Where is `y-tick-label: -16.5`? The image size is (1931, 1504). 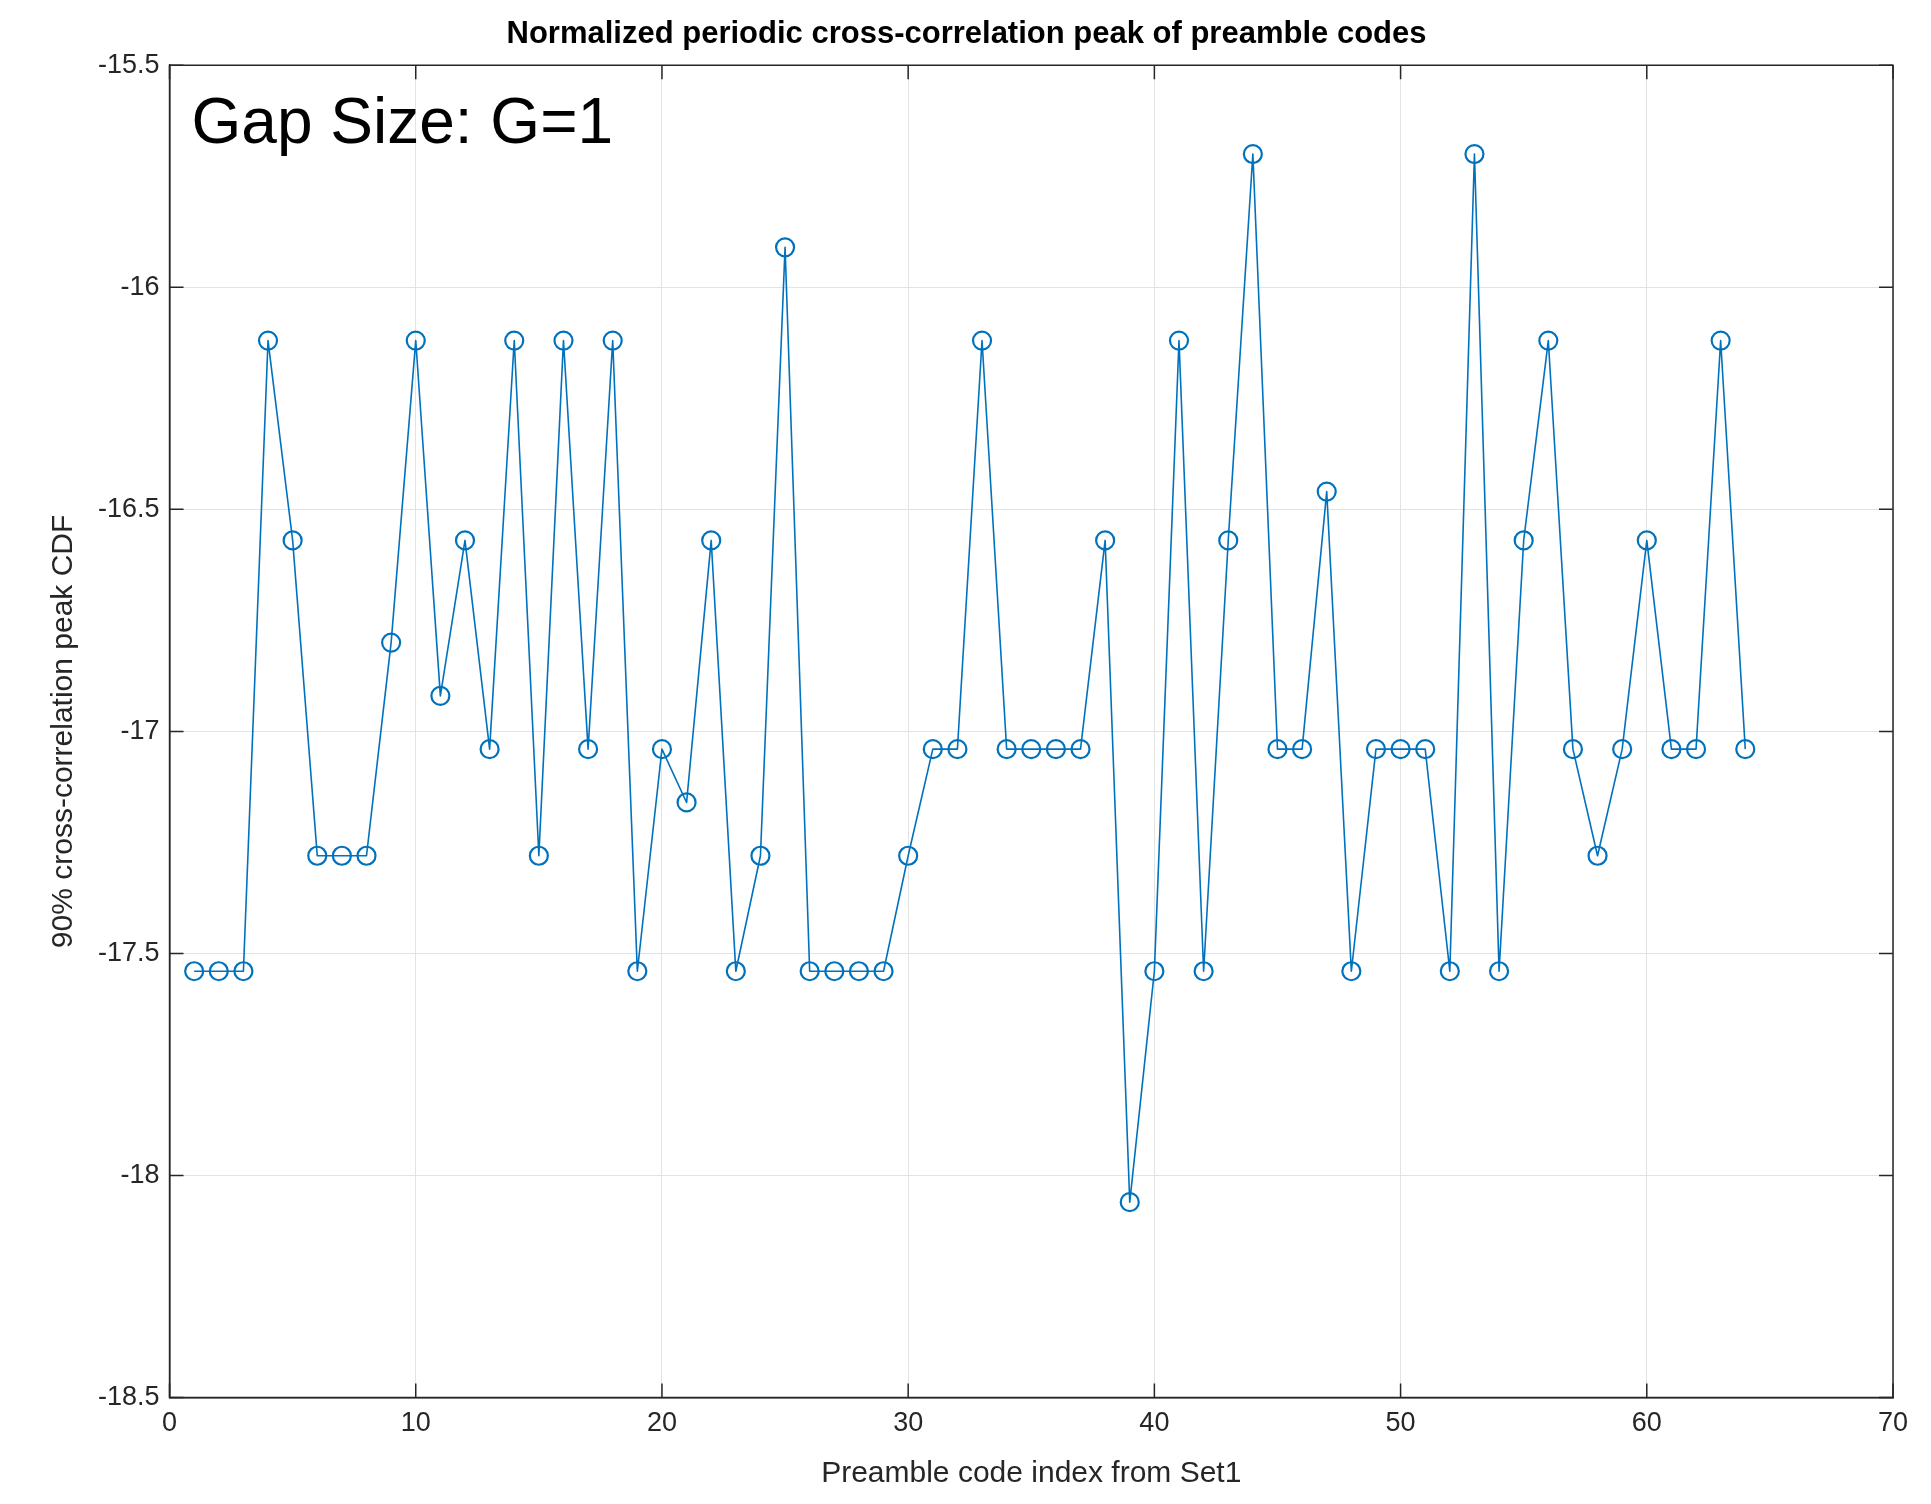 y-tick-label: -16.5 is located at coordinates (128, 507).